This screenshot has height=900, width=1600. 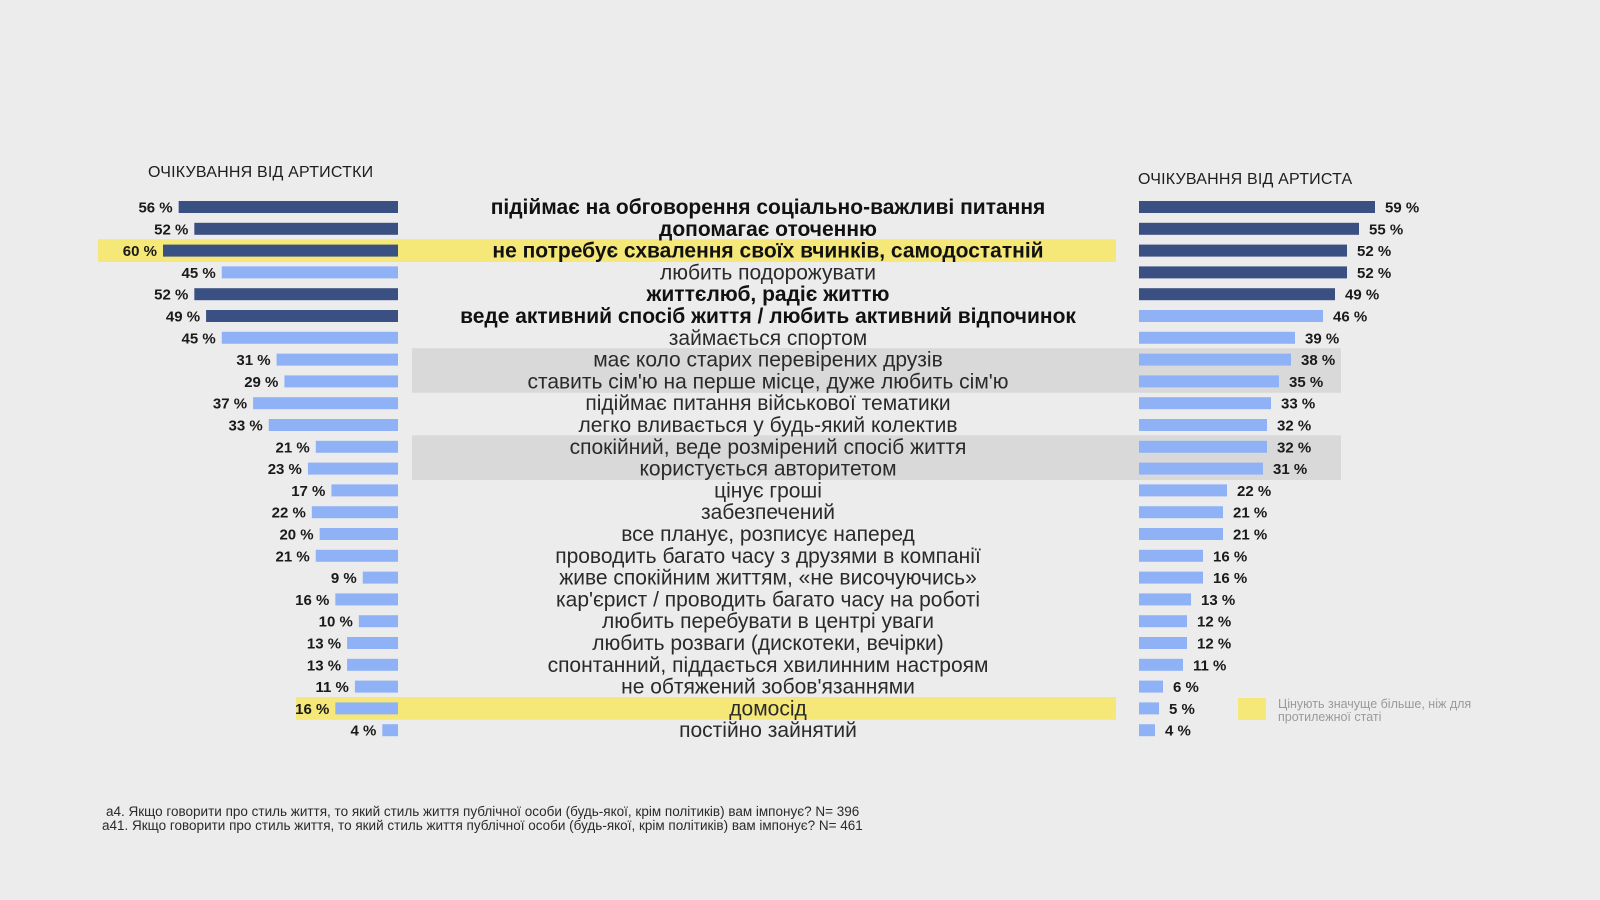 I want to click on right-value-label: 38 %, so click(x=1318, y=360).